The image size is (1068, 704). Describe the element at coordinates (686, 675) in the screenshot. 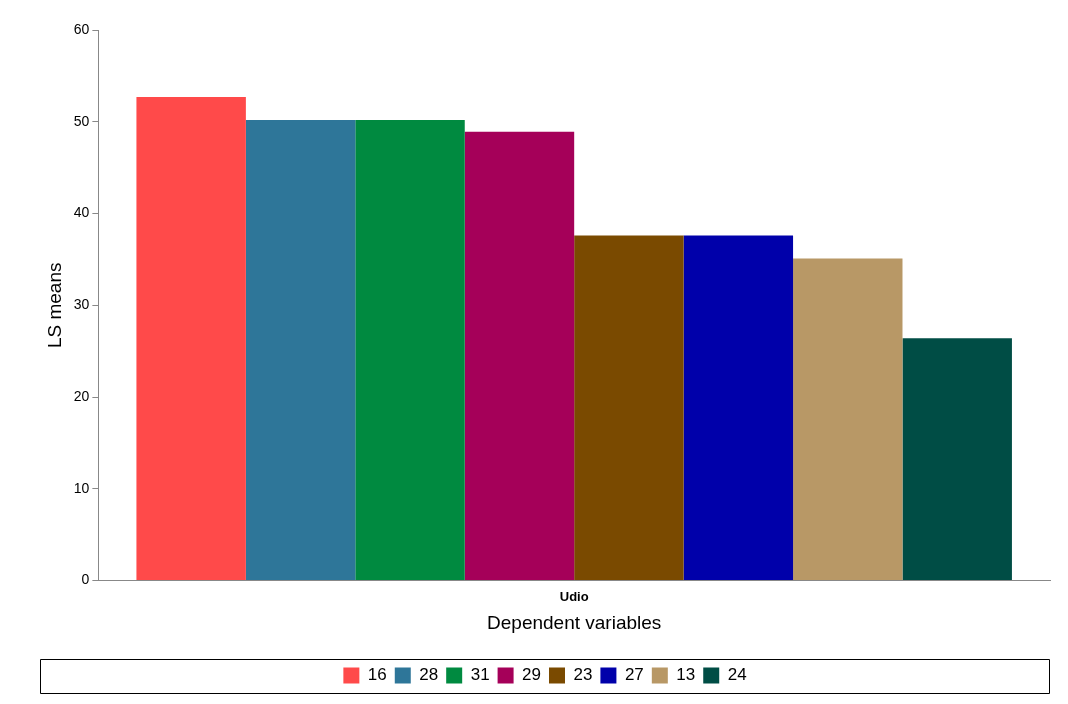

I see `legend-label: 13` at that location.